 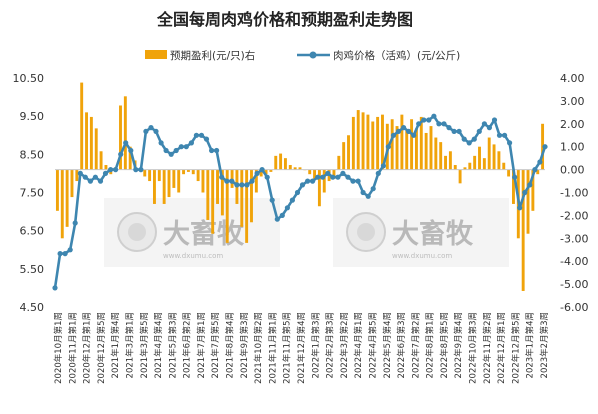 What do you see at coordinates (32, 269) in the screenshot?
I see `y-left-tick-label: 5.50` at bounding box center [32, 269].